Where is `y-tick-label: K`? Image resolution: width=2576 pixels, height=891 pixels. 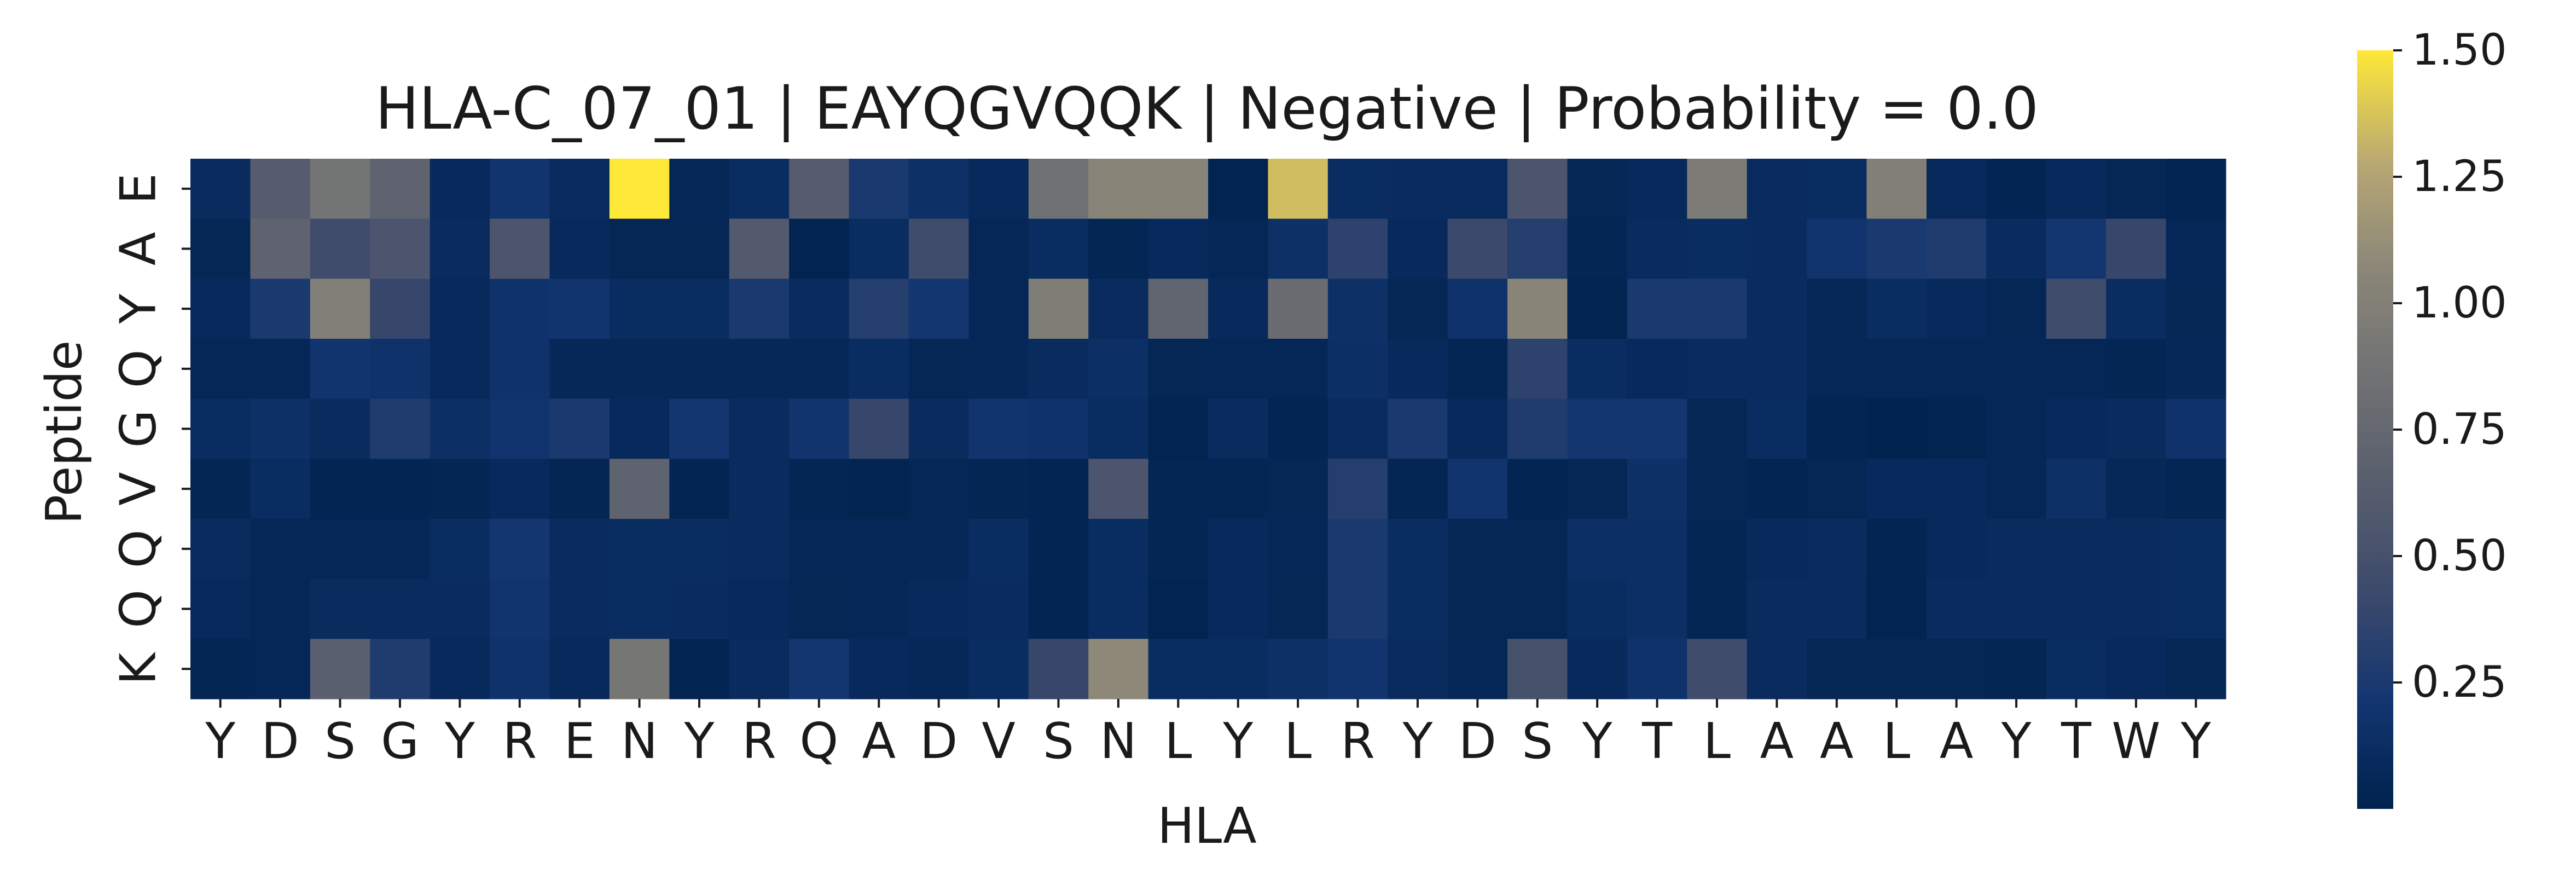 y-tick-label: K is located at coordinates (138, 668).